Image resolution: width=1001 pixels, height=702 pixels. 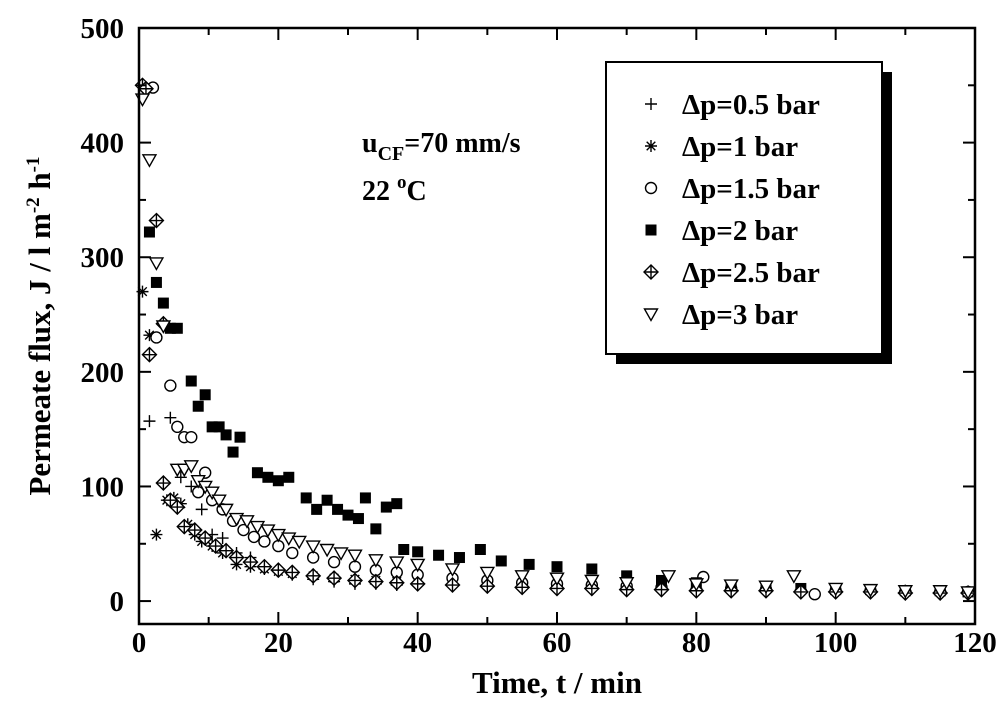 I want to click on y-axis-title-mid: h, so click(x=39, y=184).